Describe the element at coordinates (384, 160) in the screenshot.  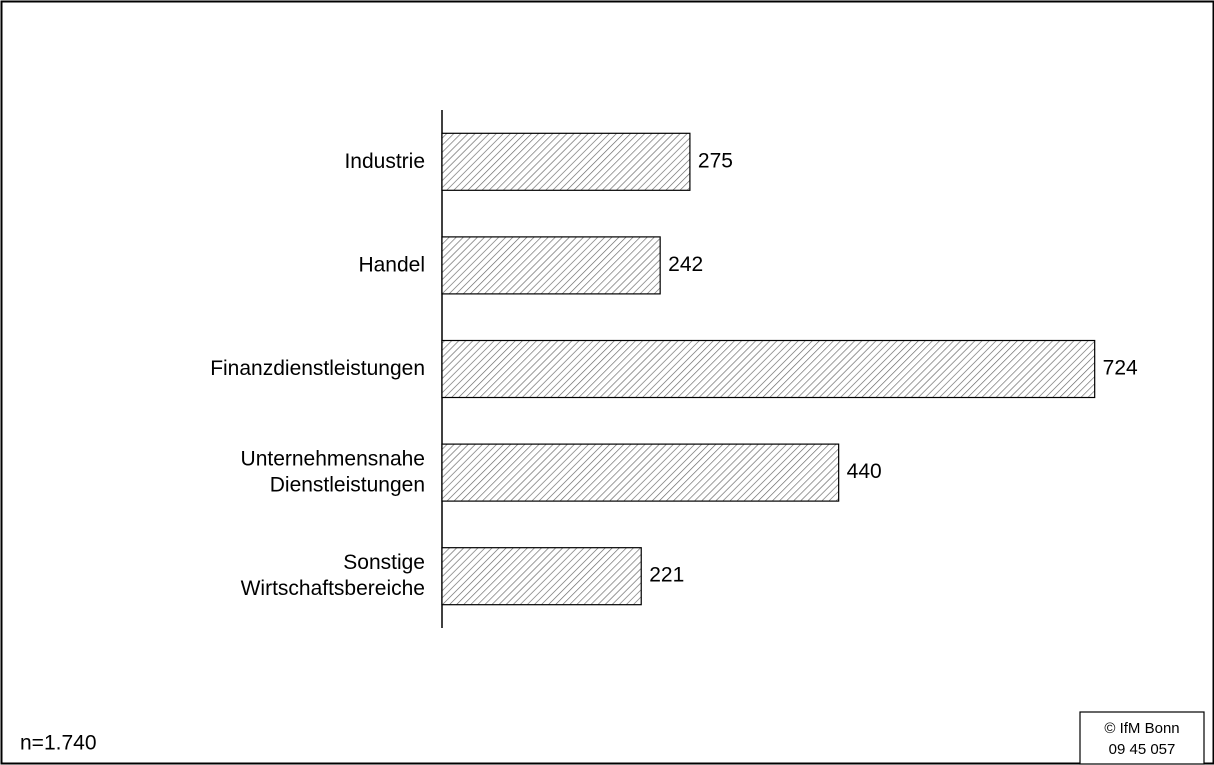
I see `category-label: Industrie` at that location.